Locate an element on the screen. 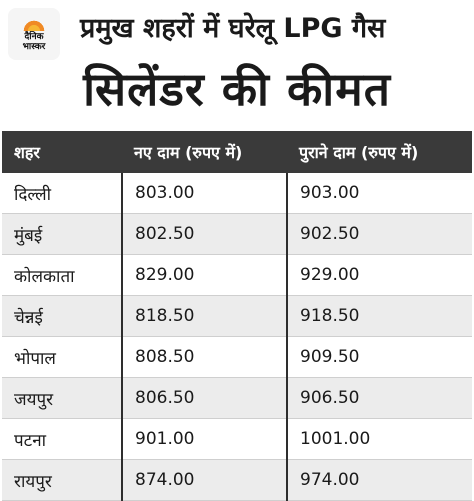 The height and width of the screenshot is (501, 474). header-old-price: पुराने दाम (रुपए में) is located at coordinates (379, 152).